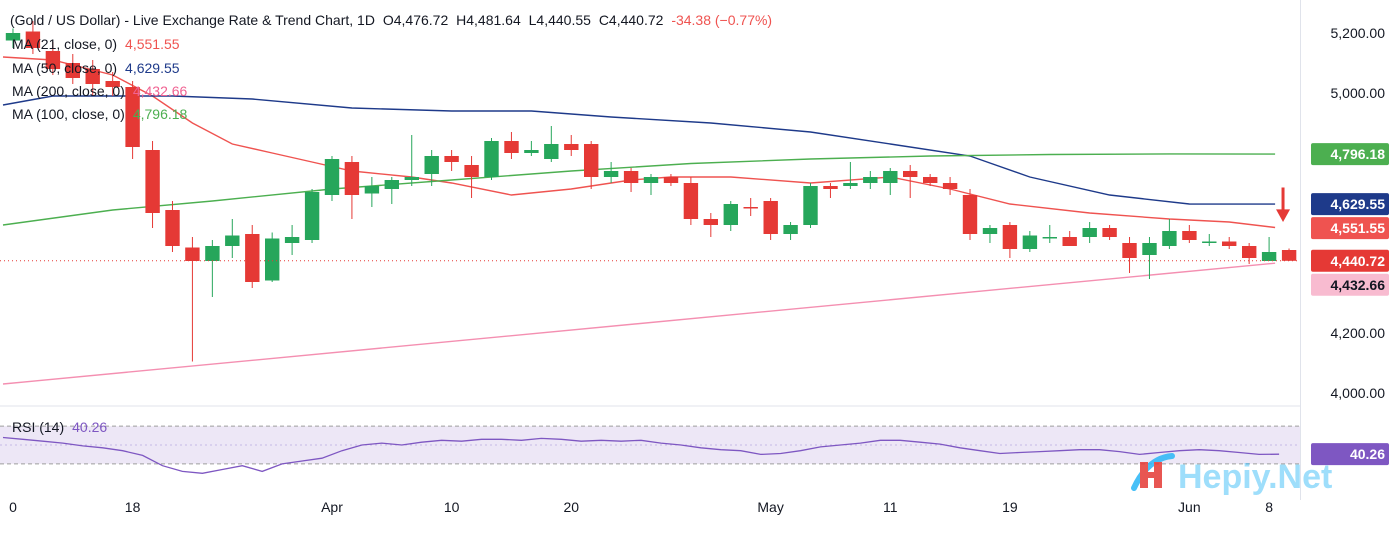 Image resolution: width=1400 pixels, height=533 pixels. Describe the element at coordinates (1358, 393) in the screenshot. I see `y-tick-label: 4,000.00` at that location.